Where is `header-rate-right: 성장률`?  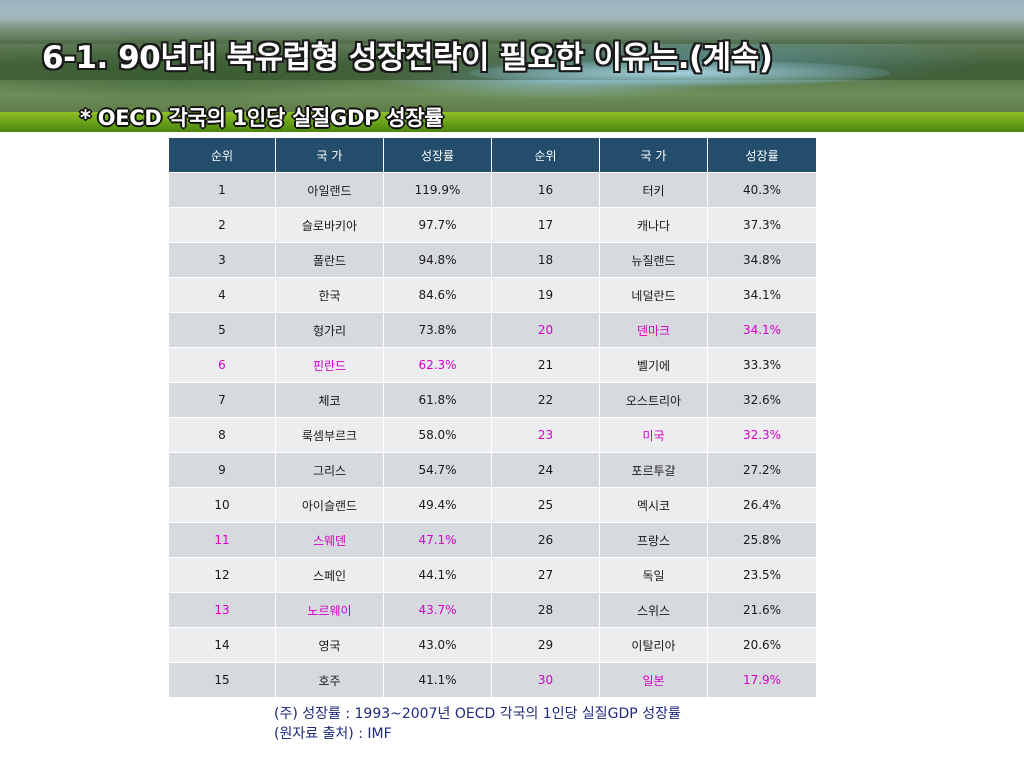
header-rate-right: 성장률 is located at coordinates (762, 155).